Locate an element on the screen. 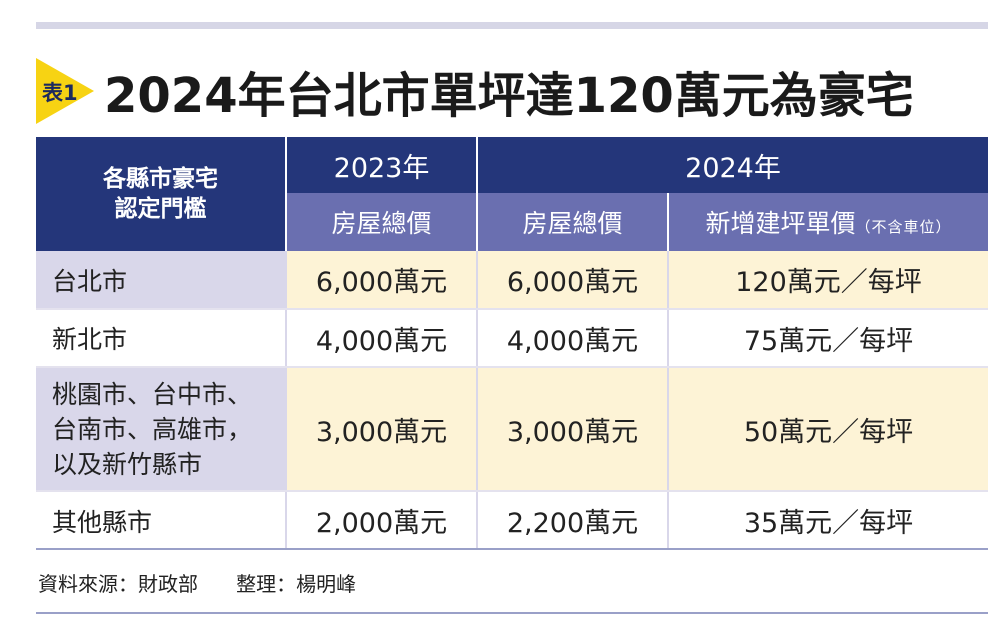 The width and height of the screenshot is (1006, 636). editor-credit: 整理：楊明峰 is located at coordinates (296, 584).